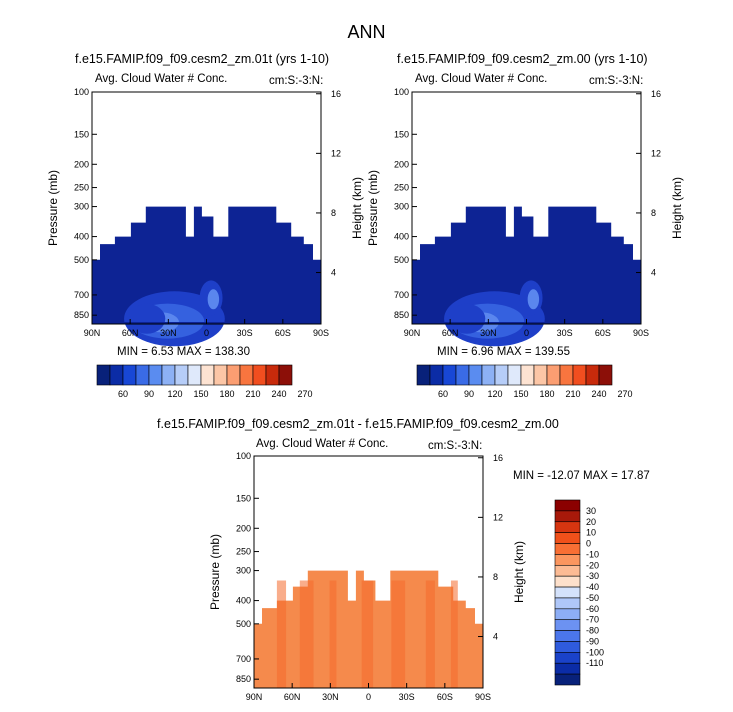 The height and width of the screenshot is (712, 733). Describe the element at coordinates (592, 565) in the screenshot. I see `colorbar3-label: -20` at that location.